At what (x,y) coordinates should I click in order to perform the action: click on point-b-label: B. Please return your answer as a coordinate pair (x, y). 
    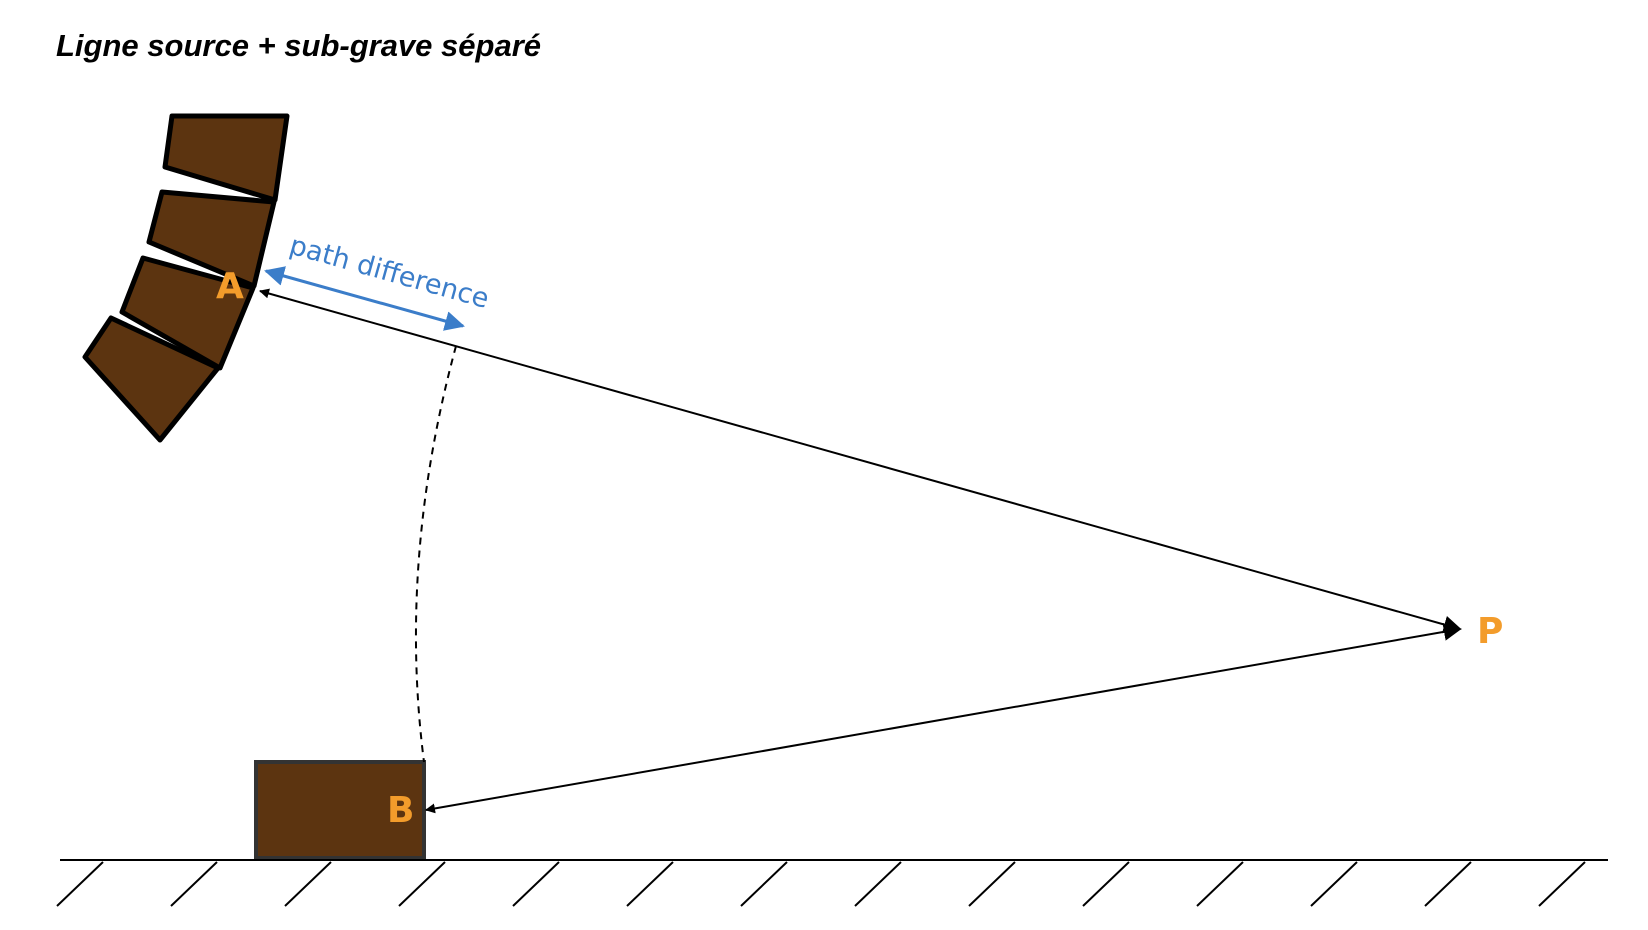
    Looking at the image, I should click on (400, 810).